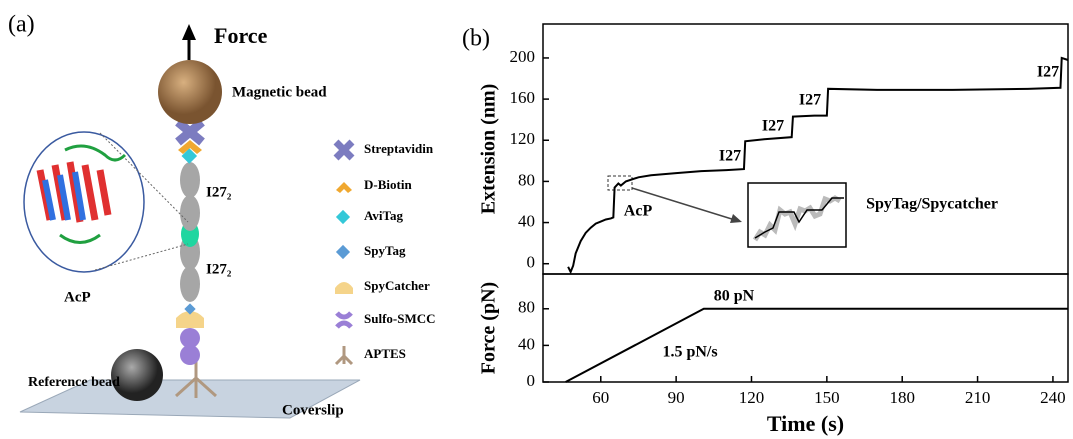 This screenshot has width=1073, height=439. I want to click on x-tick-label: 210, so click(978, 397).